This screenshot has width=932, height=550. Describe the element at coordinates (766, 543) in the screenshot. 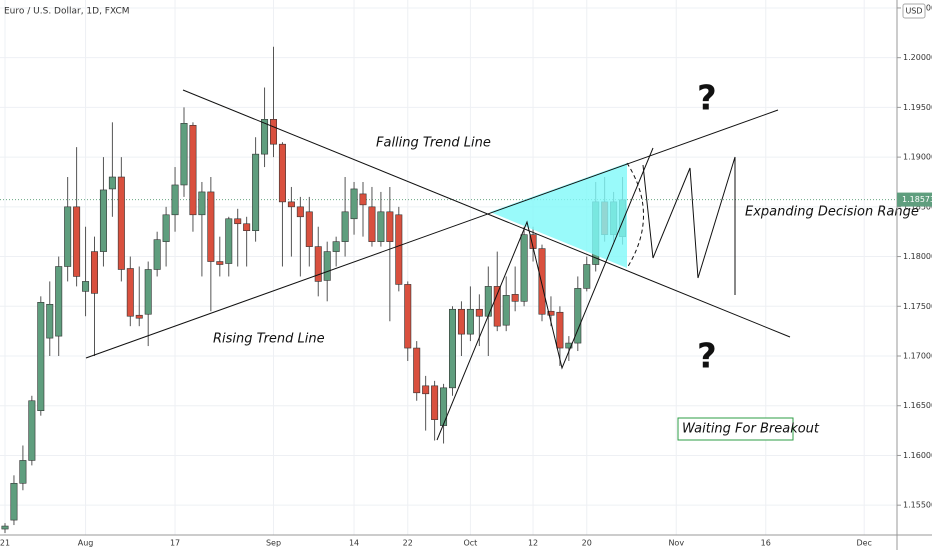

I see `x-tick-label: 16` at that location.